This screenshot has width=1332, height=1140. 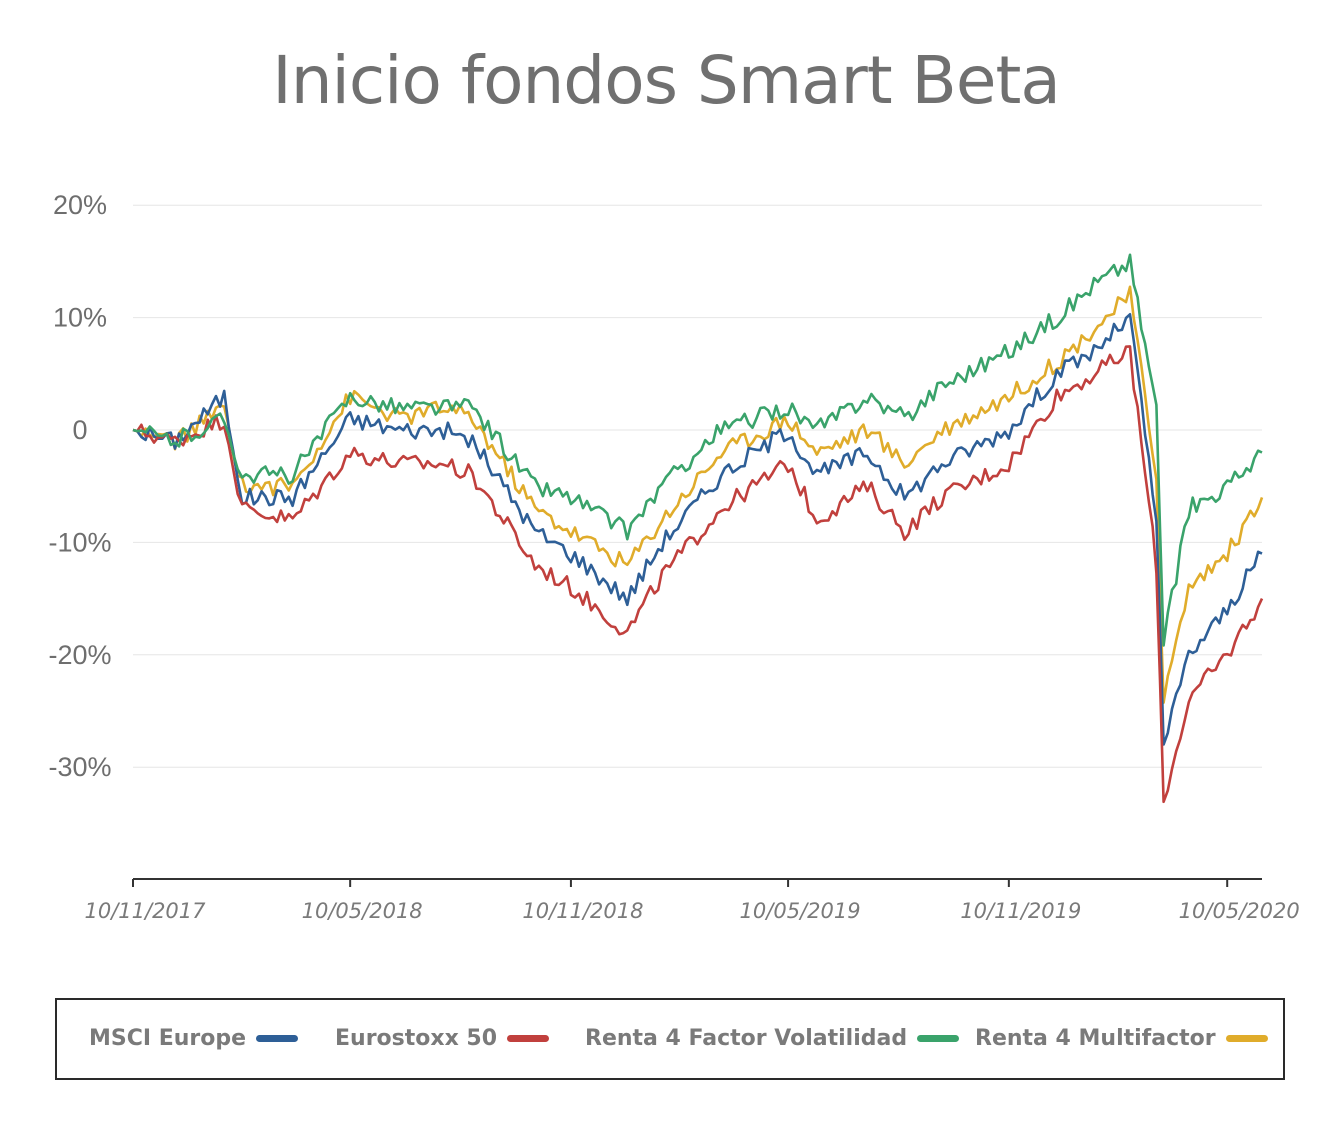 What do you see at coordinates (362, 911) in the screenshot?
I see `x-tick-label: 10/05/2018` at bounding box center [362, 911].